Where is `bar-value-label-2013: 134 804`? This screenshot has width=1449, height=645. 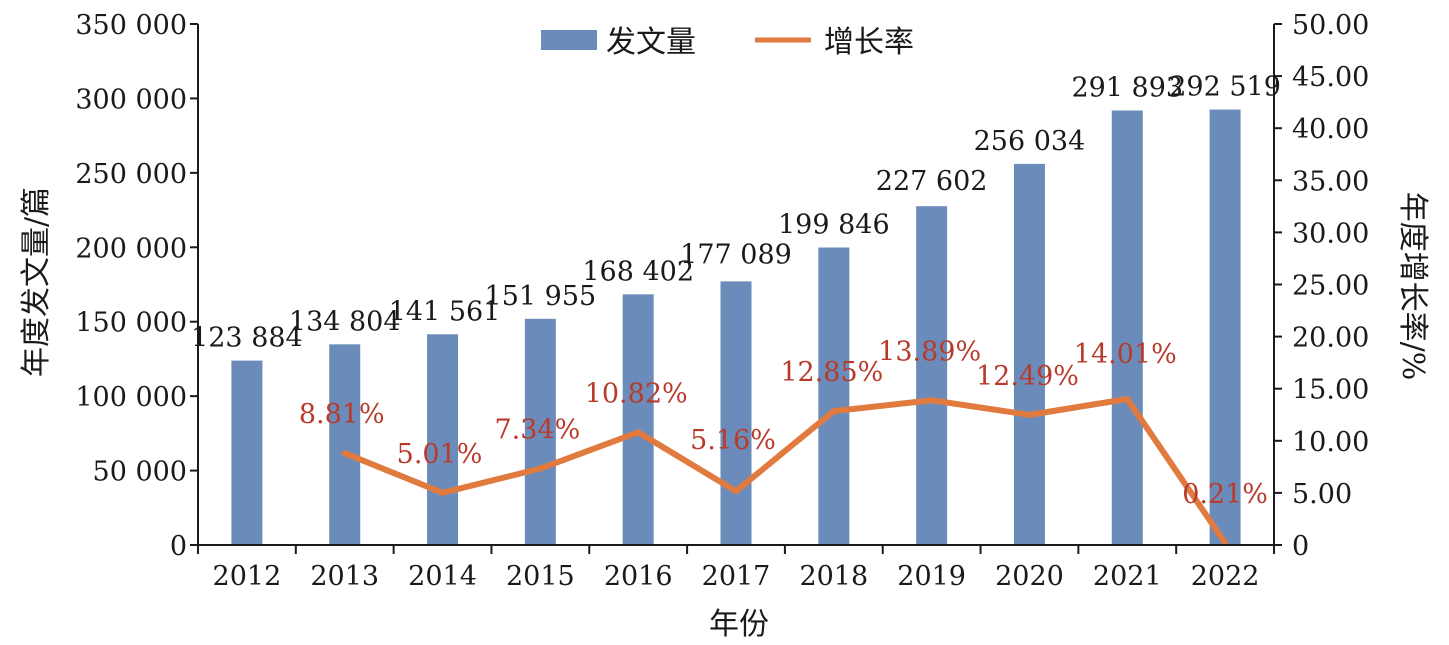 bar-value-label-2013: 134 804 is located at coordinates (345, 321).